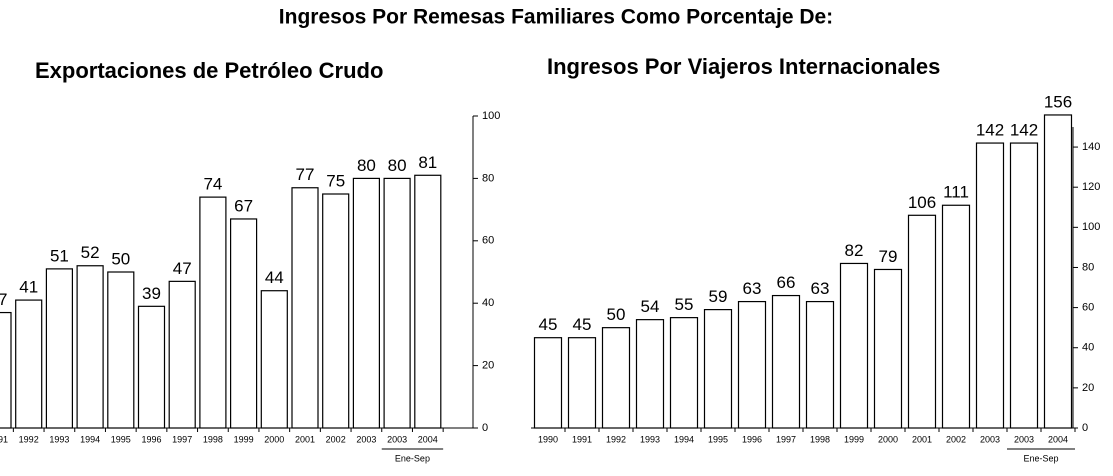 The width and height of the screenshot is (1113, 476). Describe the element at coordinates (650, 306) in the screenshot. I see `value-label: 54` at that location.